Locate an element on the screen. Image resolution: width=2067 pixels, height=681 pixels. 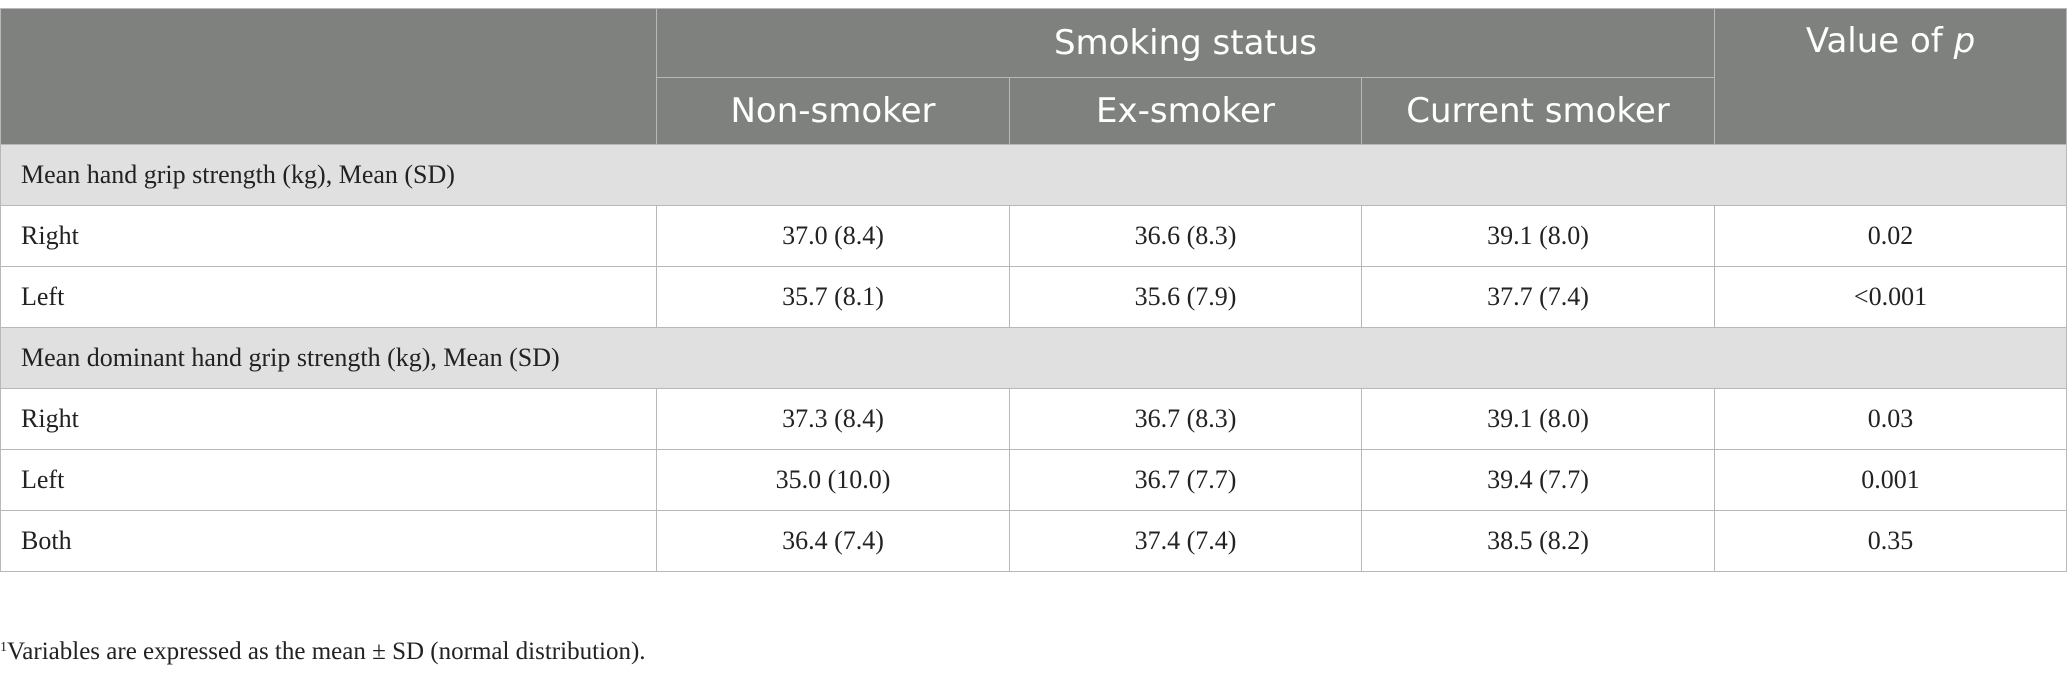
cell-ex-smoker: 37.4 (7.4) is located at coordinates (1185, 541).